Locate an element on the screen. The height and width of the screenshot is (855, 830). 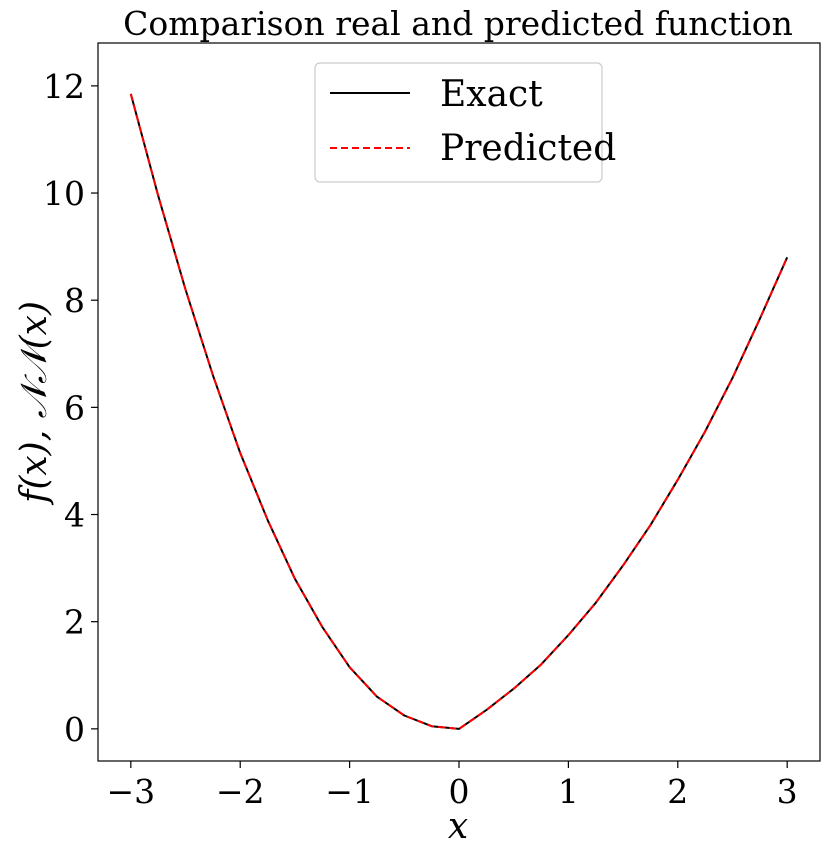
x-tick-label: −3 is located at coordinates (130, 791).